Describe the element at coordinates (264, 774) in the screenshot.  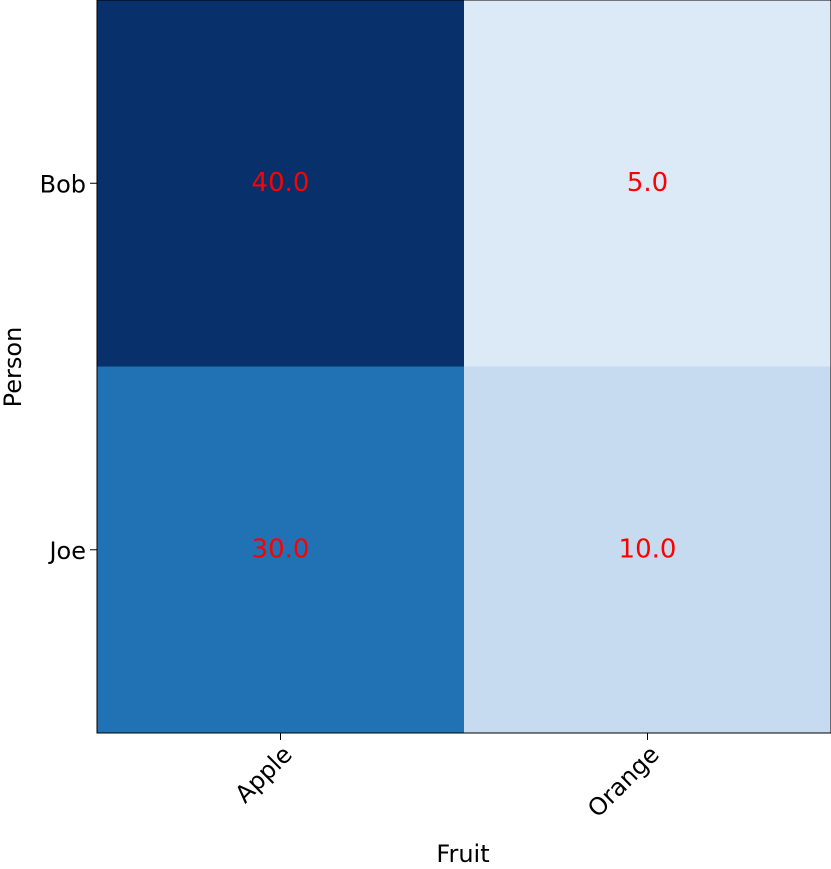
I see `x-tick-label: Apple` at that location.